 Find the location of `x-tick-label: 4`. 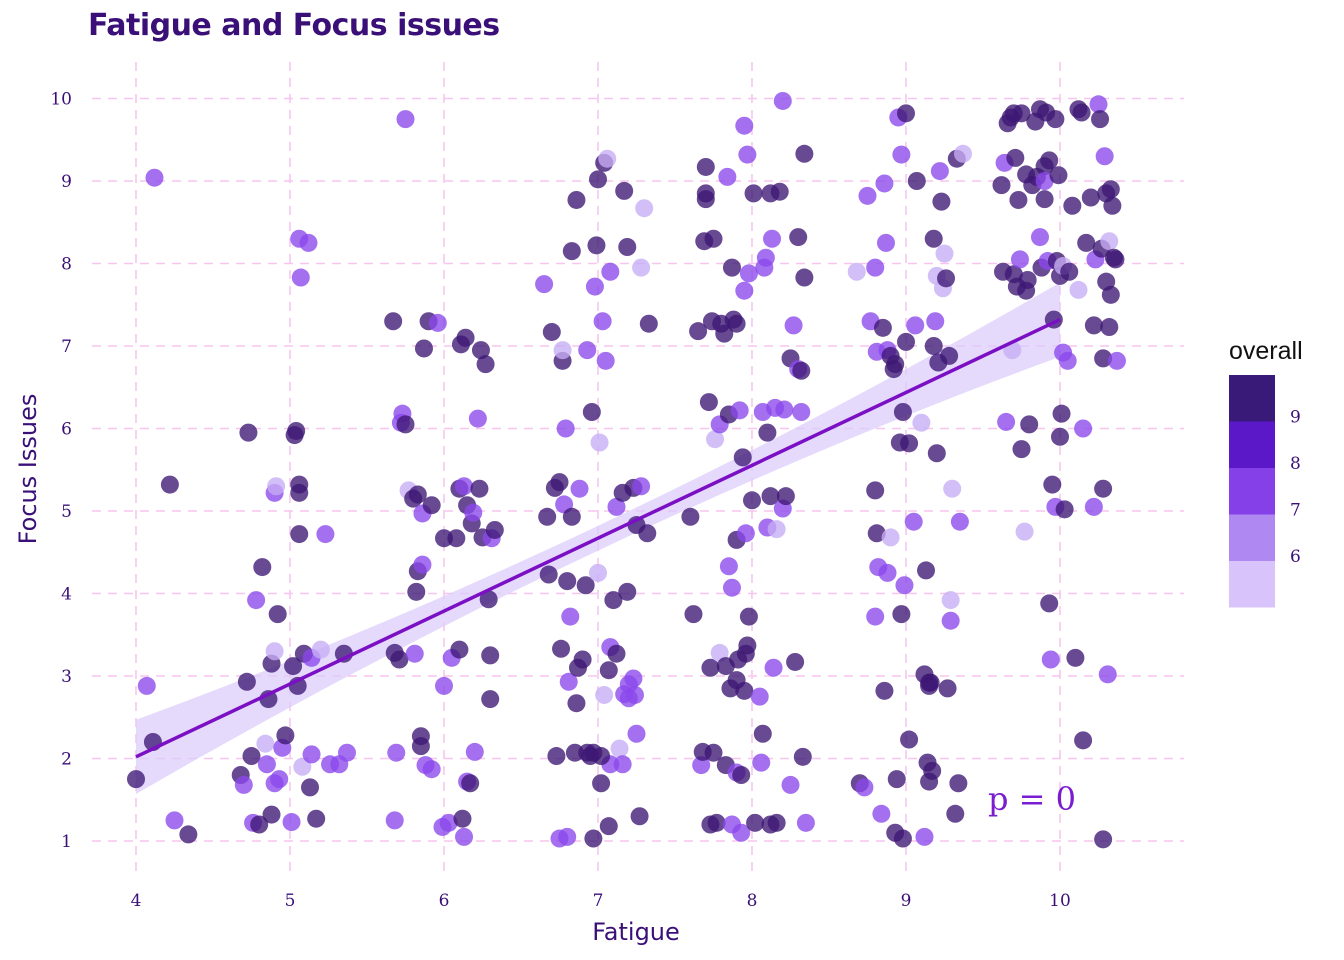

x-tick-label: 4 is located at coordinates (136, 901).